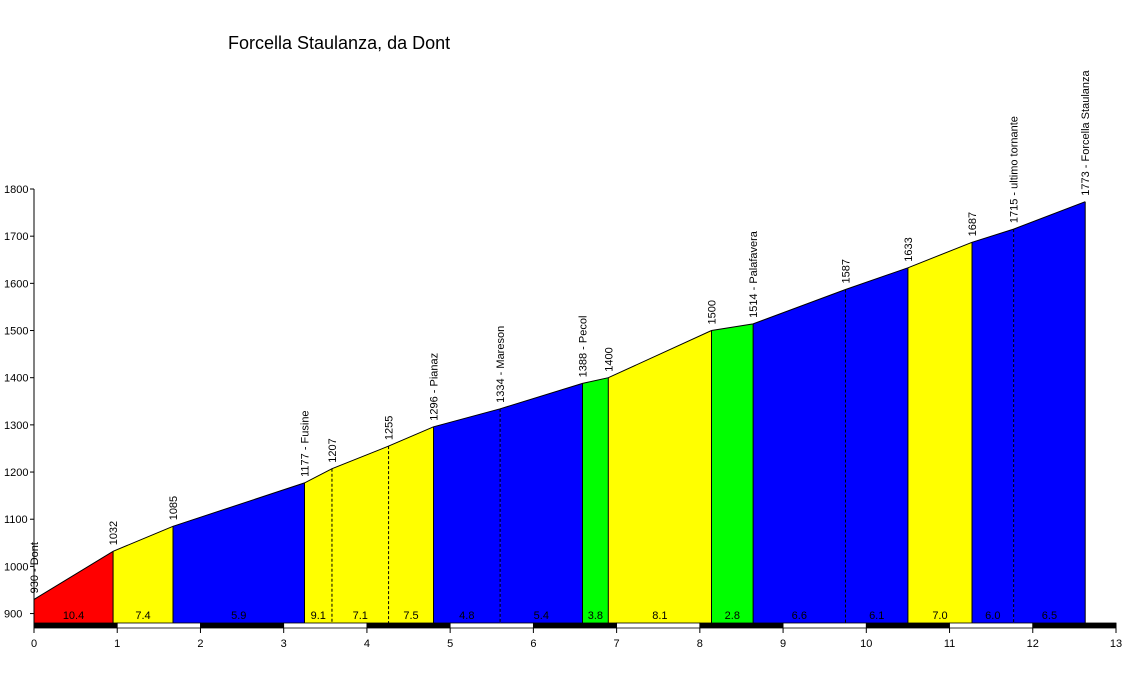  Describe the element at coordinates (16, 190) in the screenshot. I see `y-tick-label-9: 1800` at that location.